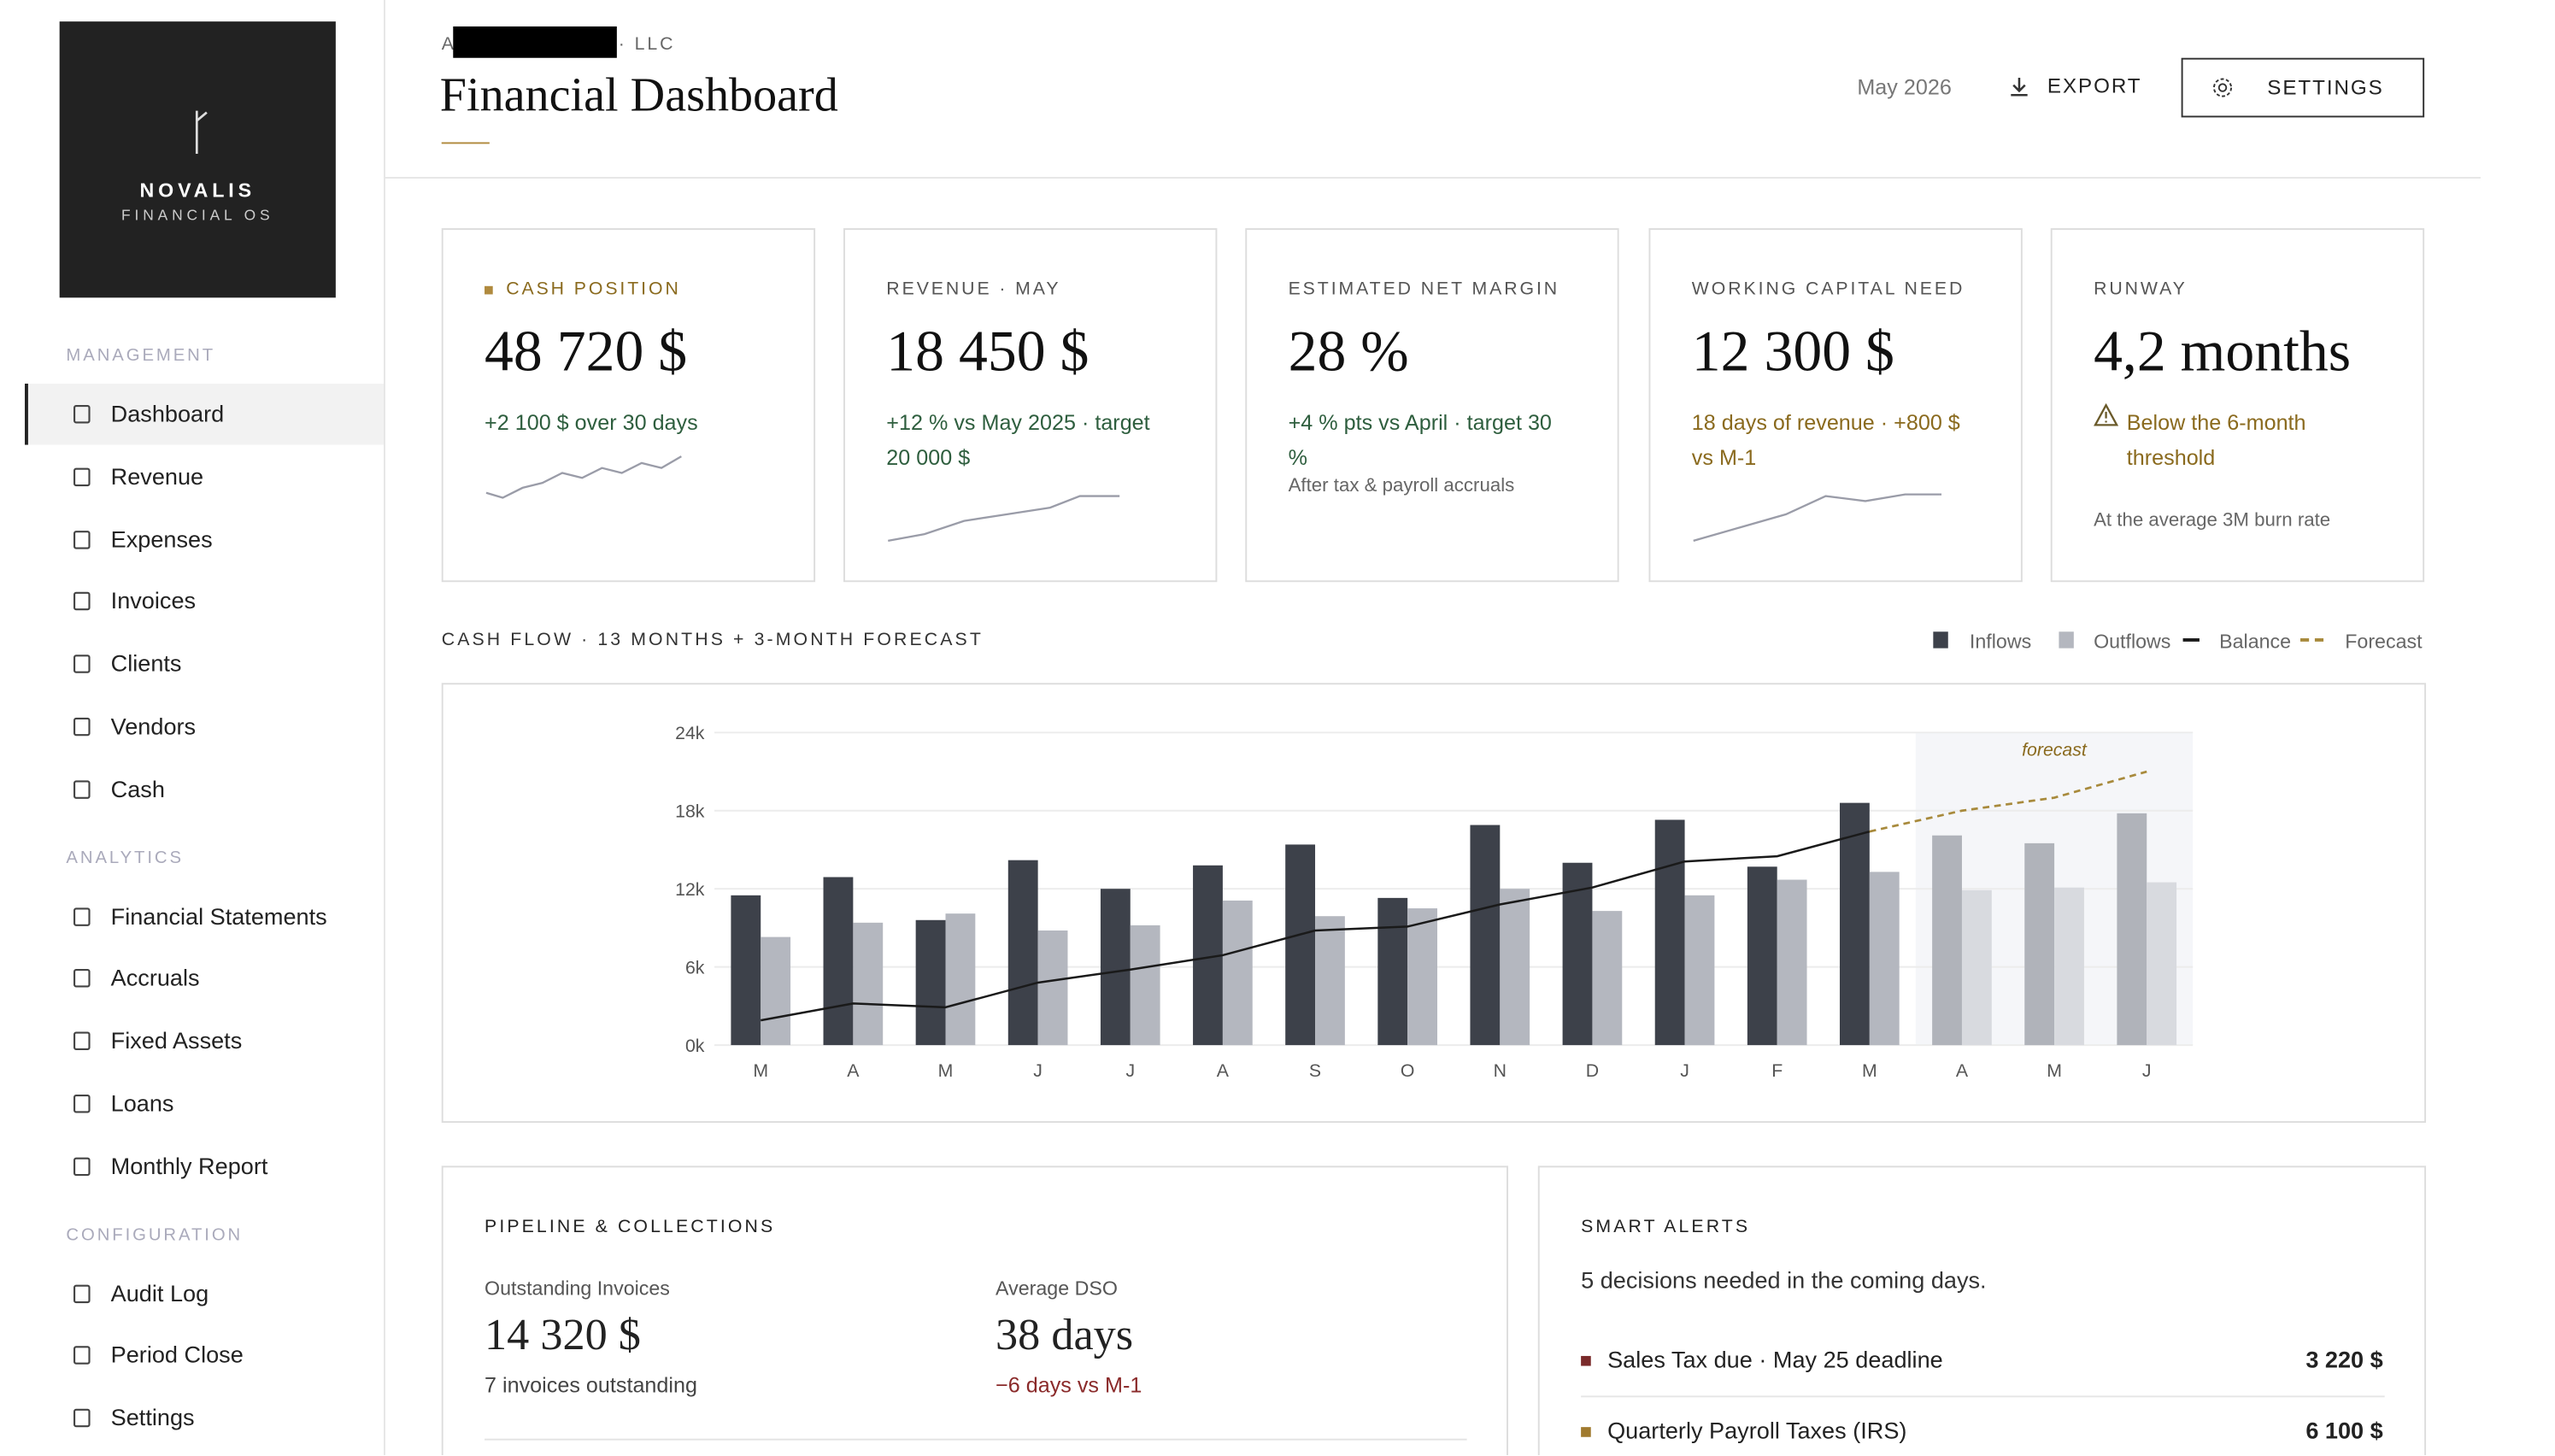 Image resolution: width=2555 pixels, height=1456 pixels. What do you see at coordinates (1775, 1359) in the screenshot?
I see `alert-text: Sales Tax due · May 25 deadline` at bounding box center [1775, 1359].